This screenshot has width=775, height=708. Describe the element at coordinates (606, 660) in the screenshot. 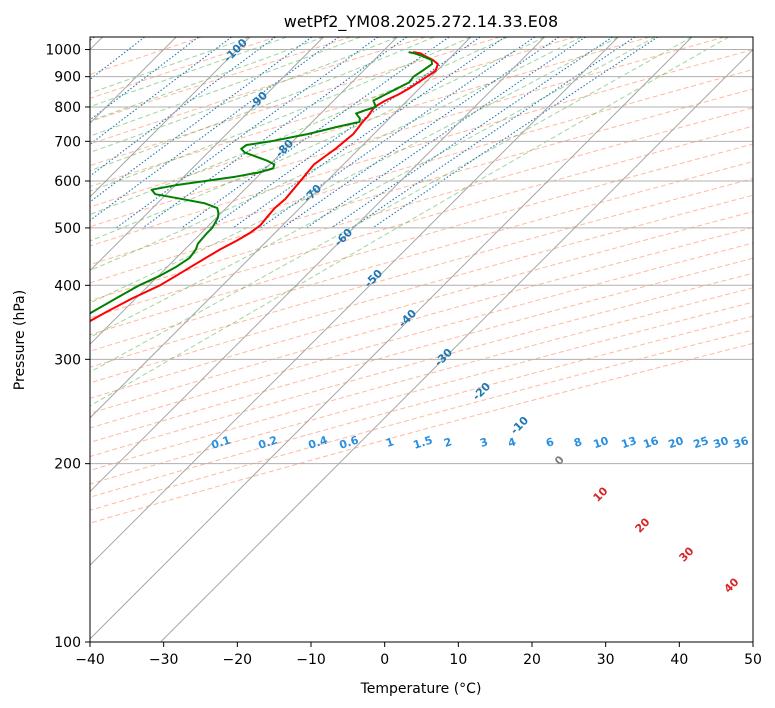

I see `x-tick-label: 30` at that location.